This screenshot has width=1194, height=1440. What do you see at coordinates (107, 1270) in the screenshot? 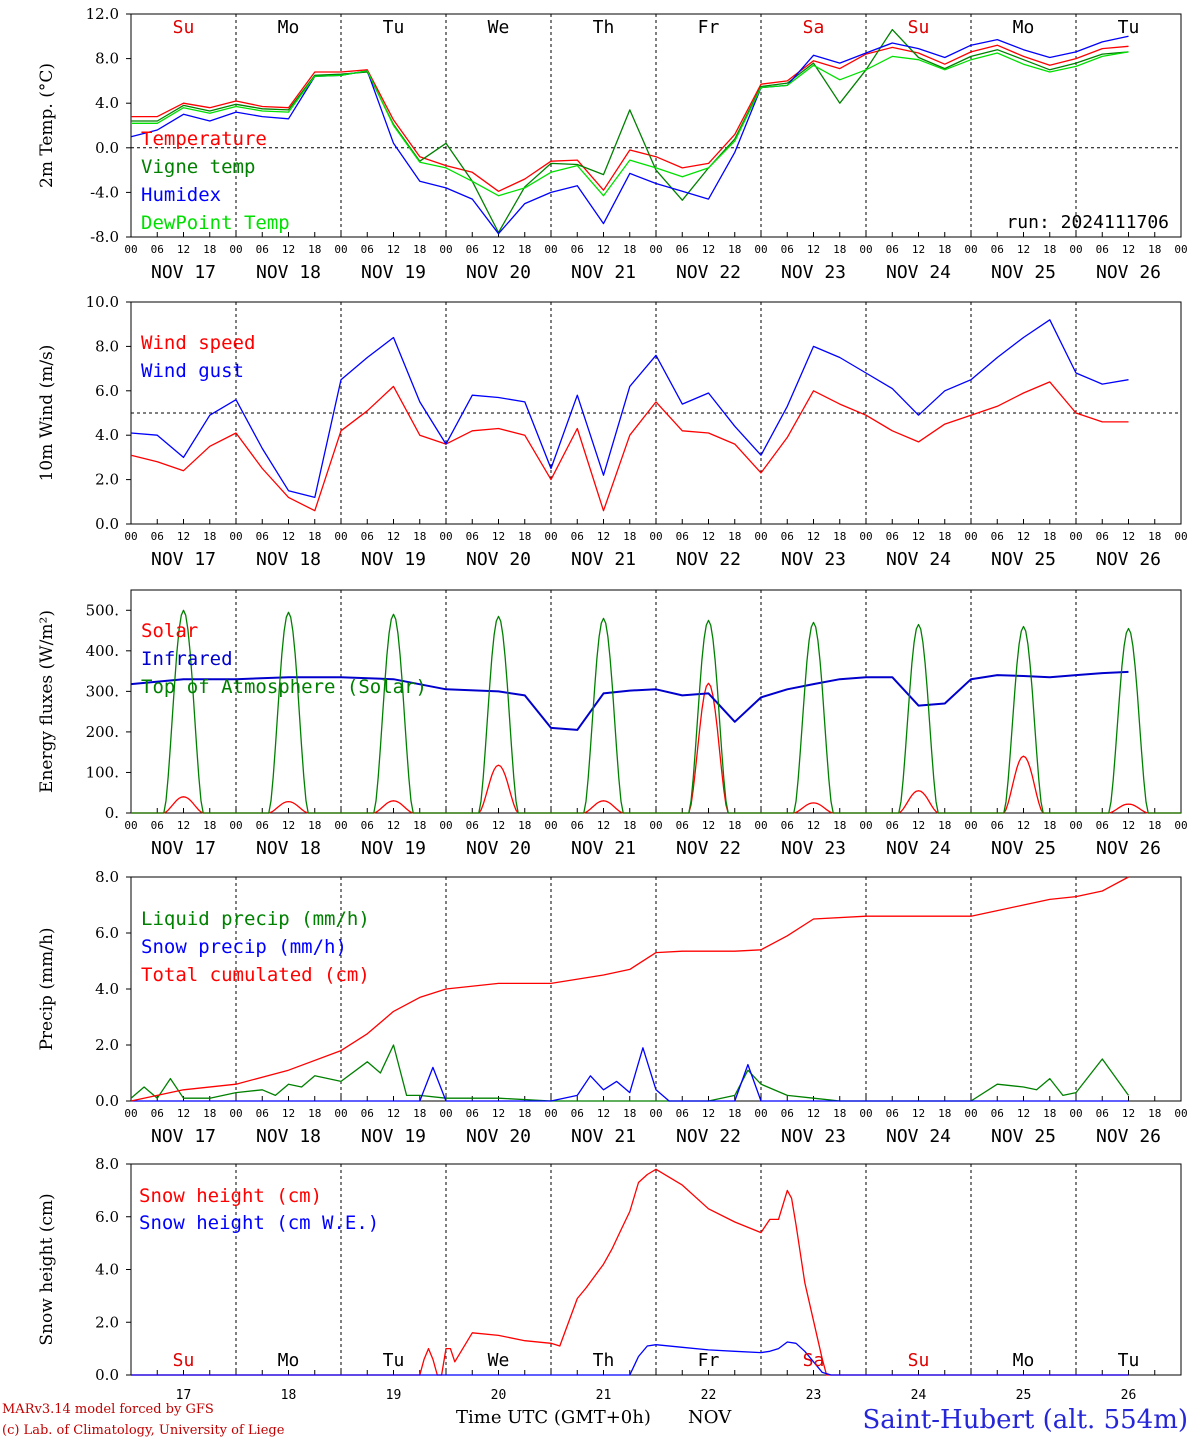
I see `y-tick-label: 4.0` at bounding box center [107, 1270].